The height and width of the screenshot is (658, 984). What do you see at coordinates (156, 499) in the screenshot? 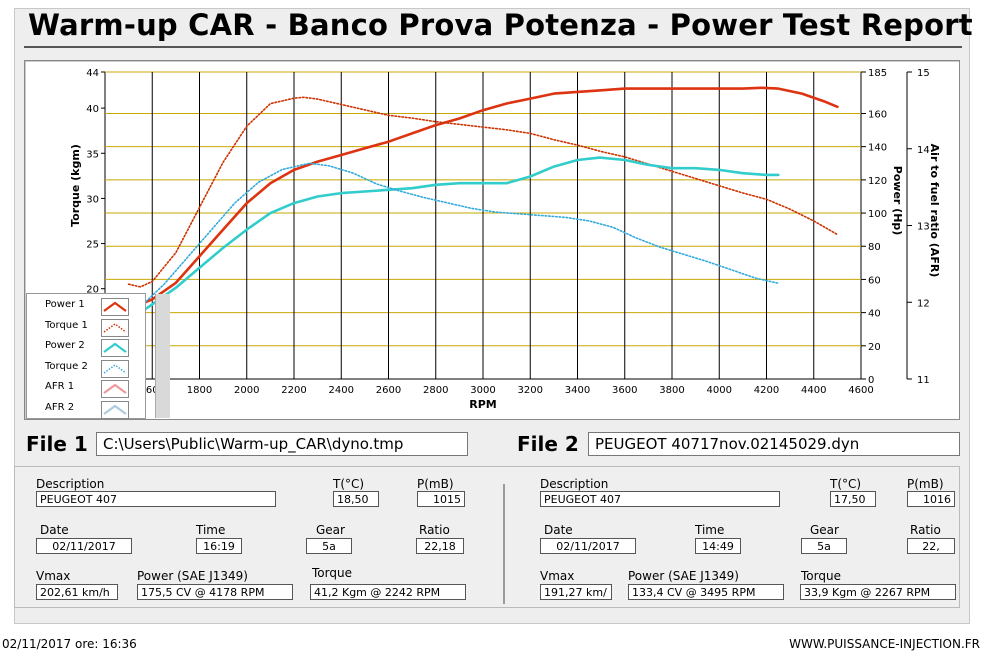
I see `run1-description-field: PEUGEOT 407` at bounding box center [156, 499].